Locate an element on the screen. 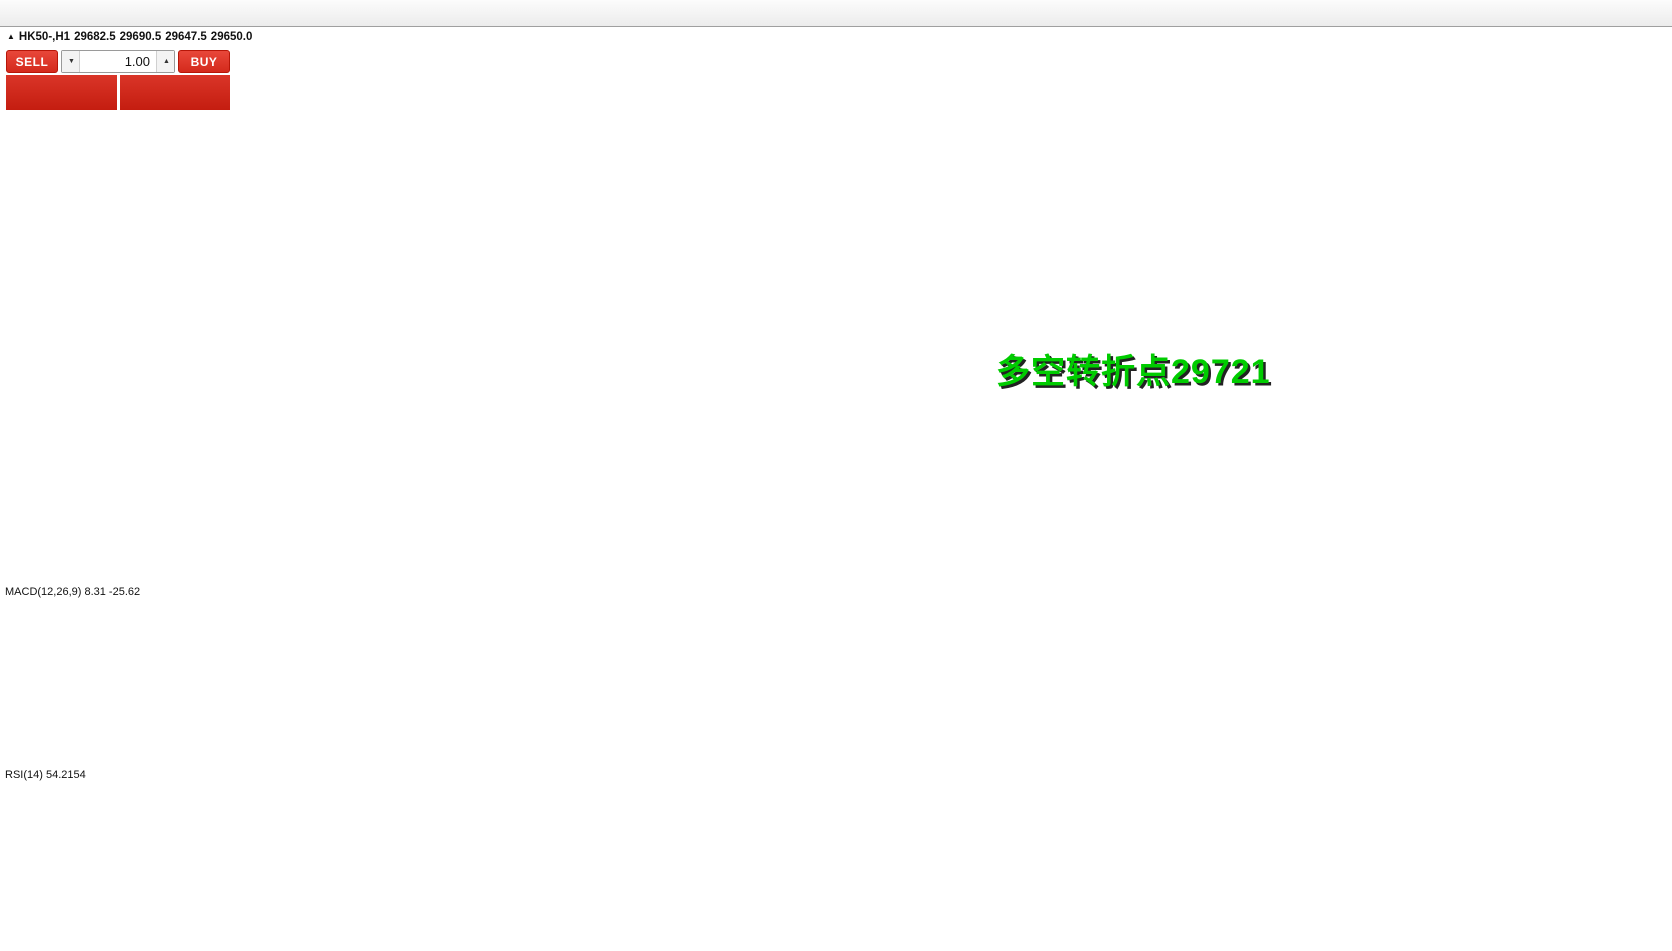  price-close: 29650.0 is located at coordinates (231, 37).